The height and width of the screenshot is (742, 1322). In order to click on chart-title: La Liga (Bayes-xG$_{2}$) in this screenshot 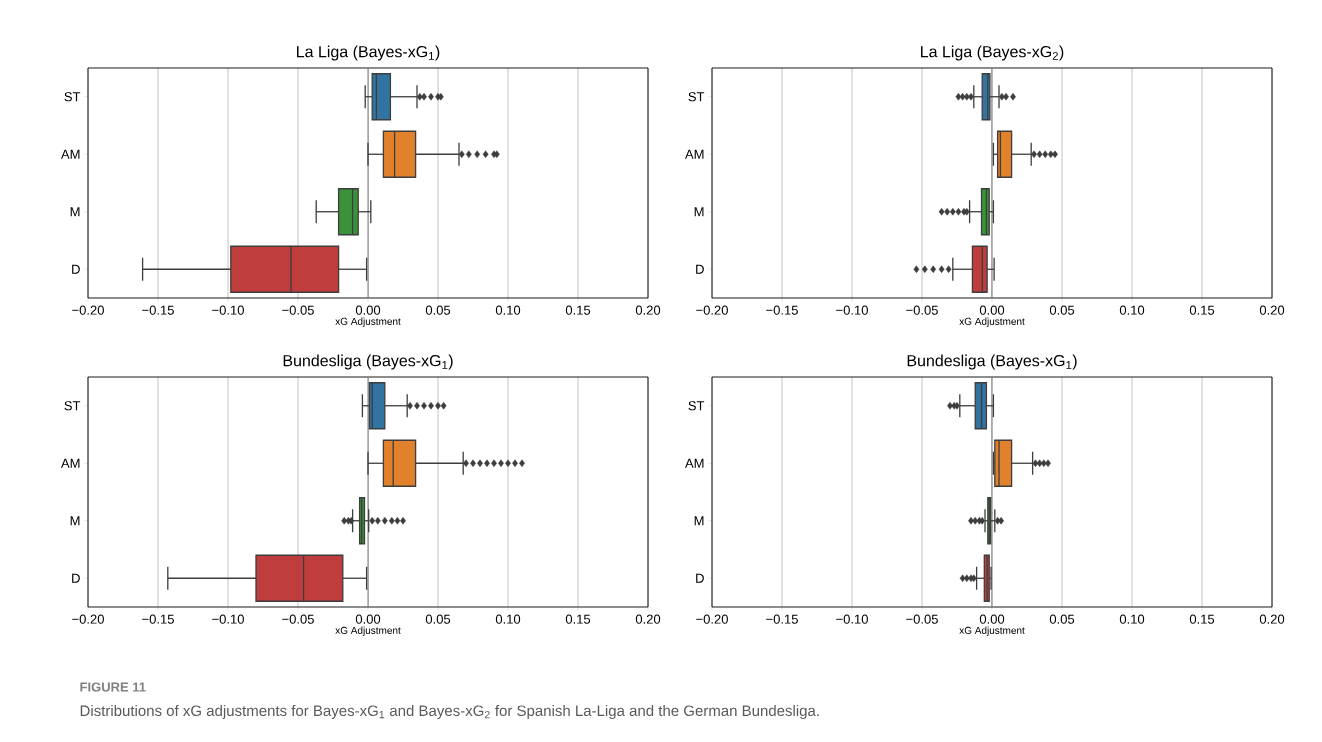, I will do `click(992, 53)`.